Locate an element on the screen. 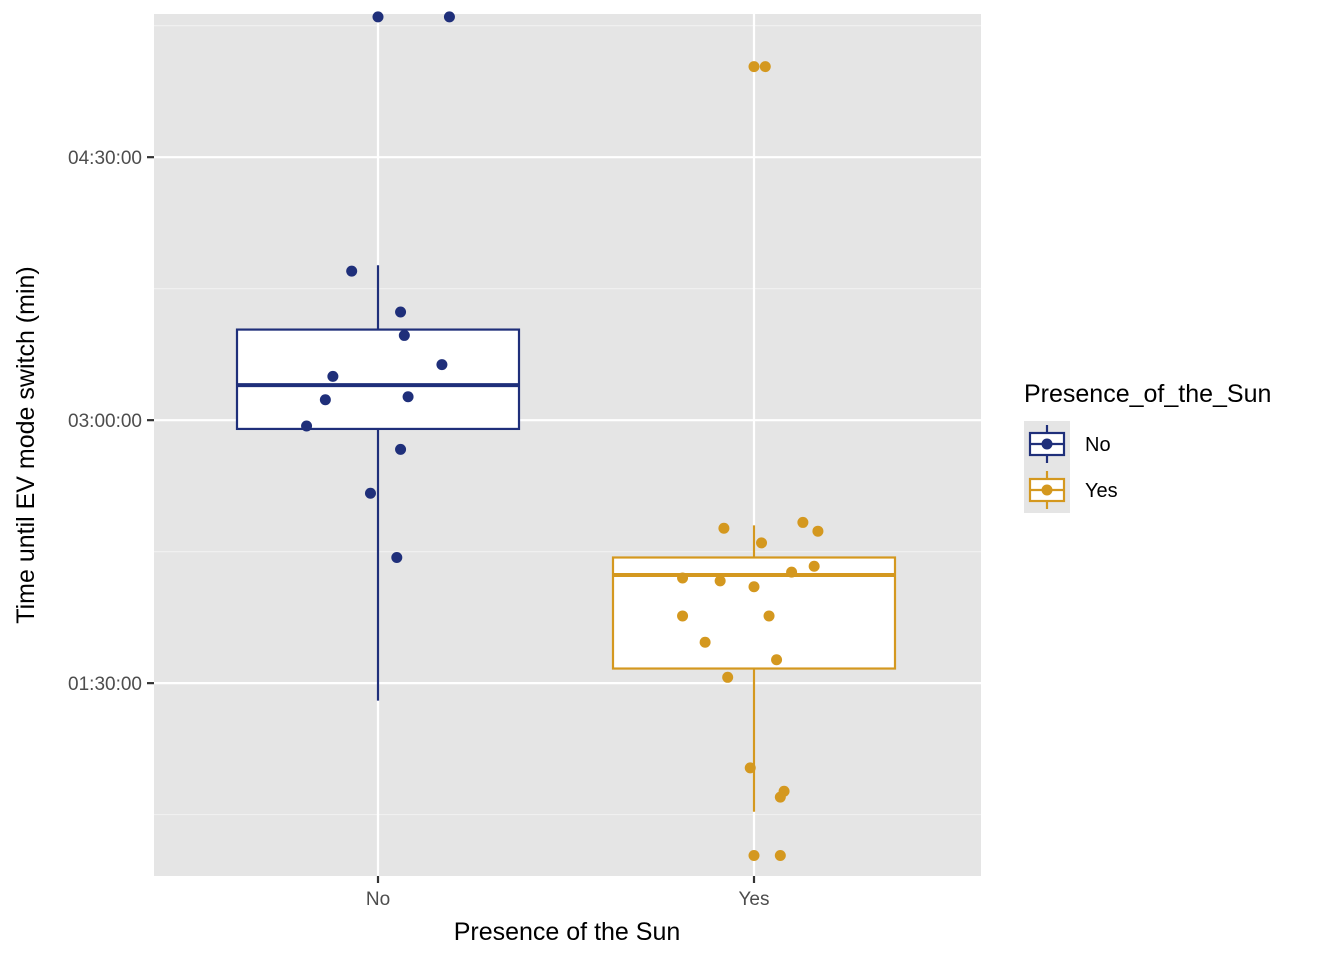 This screenshot has width=1344, height=960. y-tick-label: 03:00:00 is located at coordinates (105, 421).